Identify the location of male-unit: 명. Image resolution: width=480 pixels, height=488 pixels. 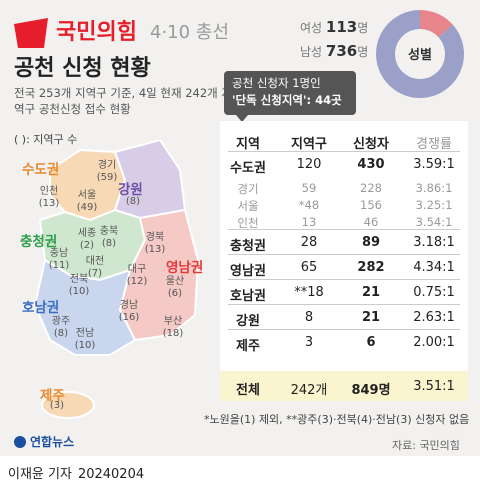
(363, 52).